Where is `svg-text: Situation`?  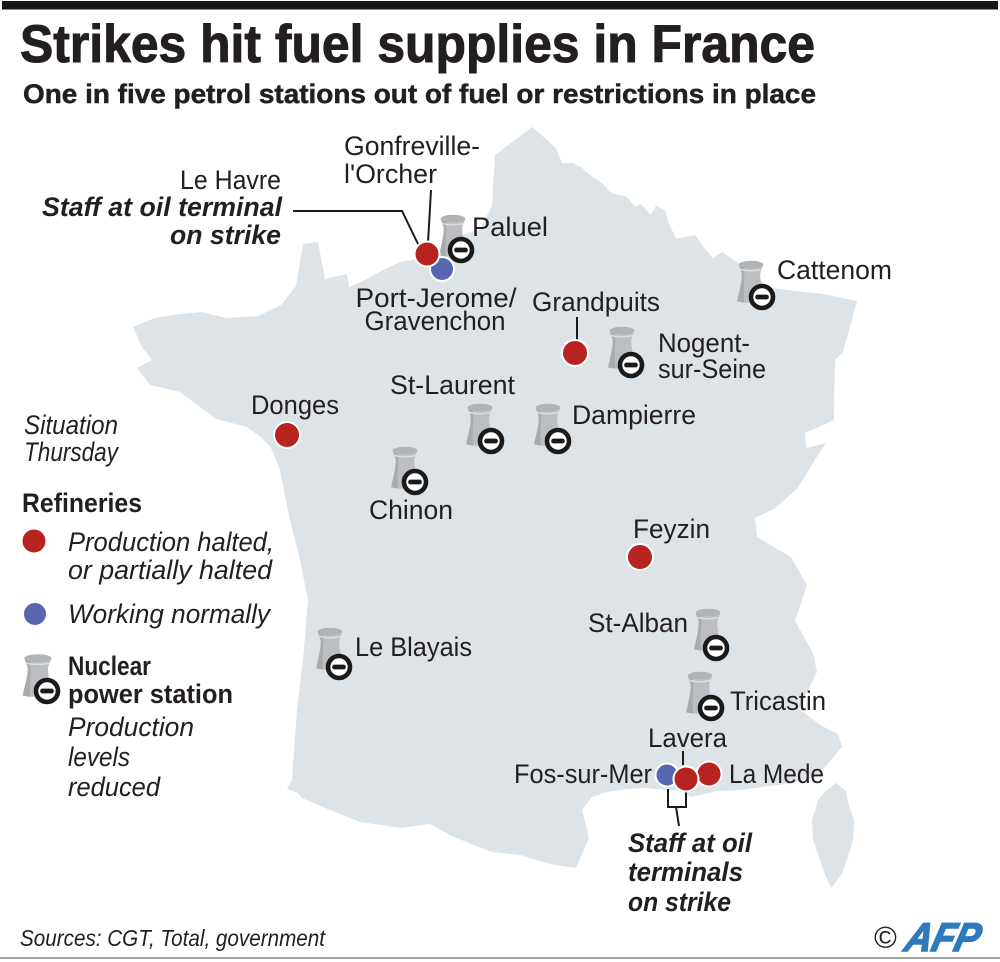
svg-text: Situation is located at coordinates (71, 425).